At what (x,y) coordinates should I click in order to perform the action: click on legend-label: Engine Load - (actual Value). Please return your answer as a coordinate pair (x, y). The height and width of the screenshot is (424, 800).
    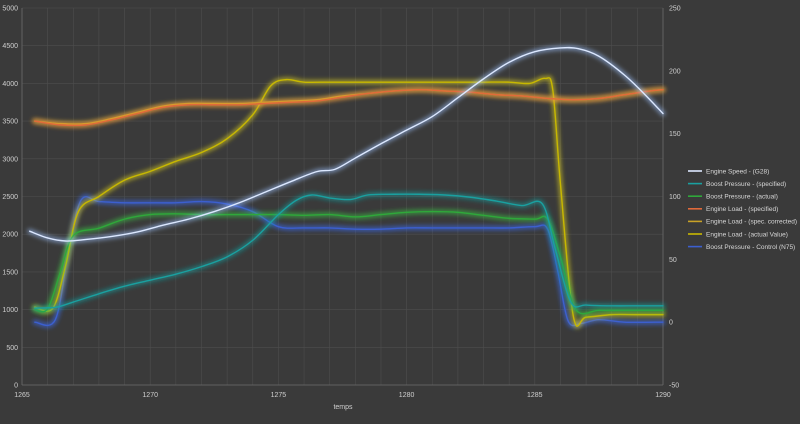
    Looking at the image, I should click on (747, 234).